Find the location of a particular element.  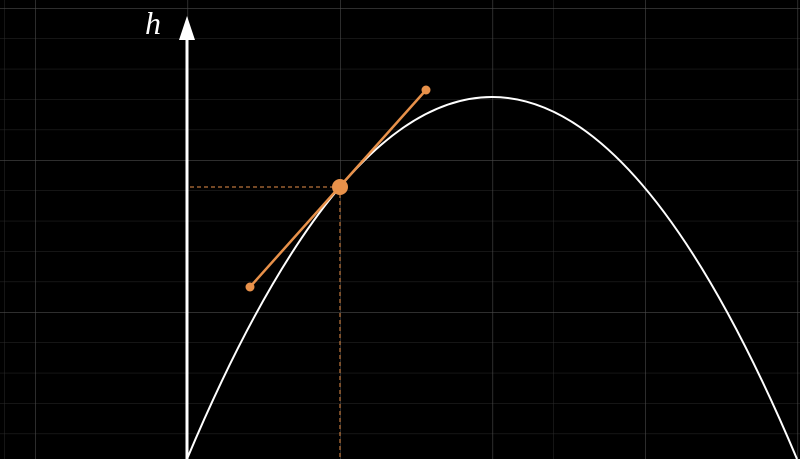

axis-arrow is located at coordinates (187, 28).